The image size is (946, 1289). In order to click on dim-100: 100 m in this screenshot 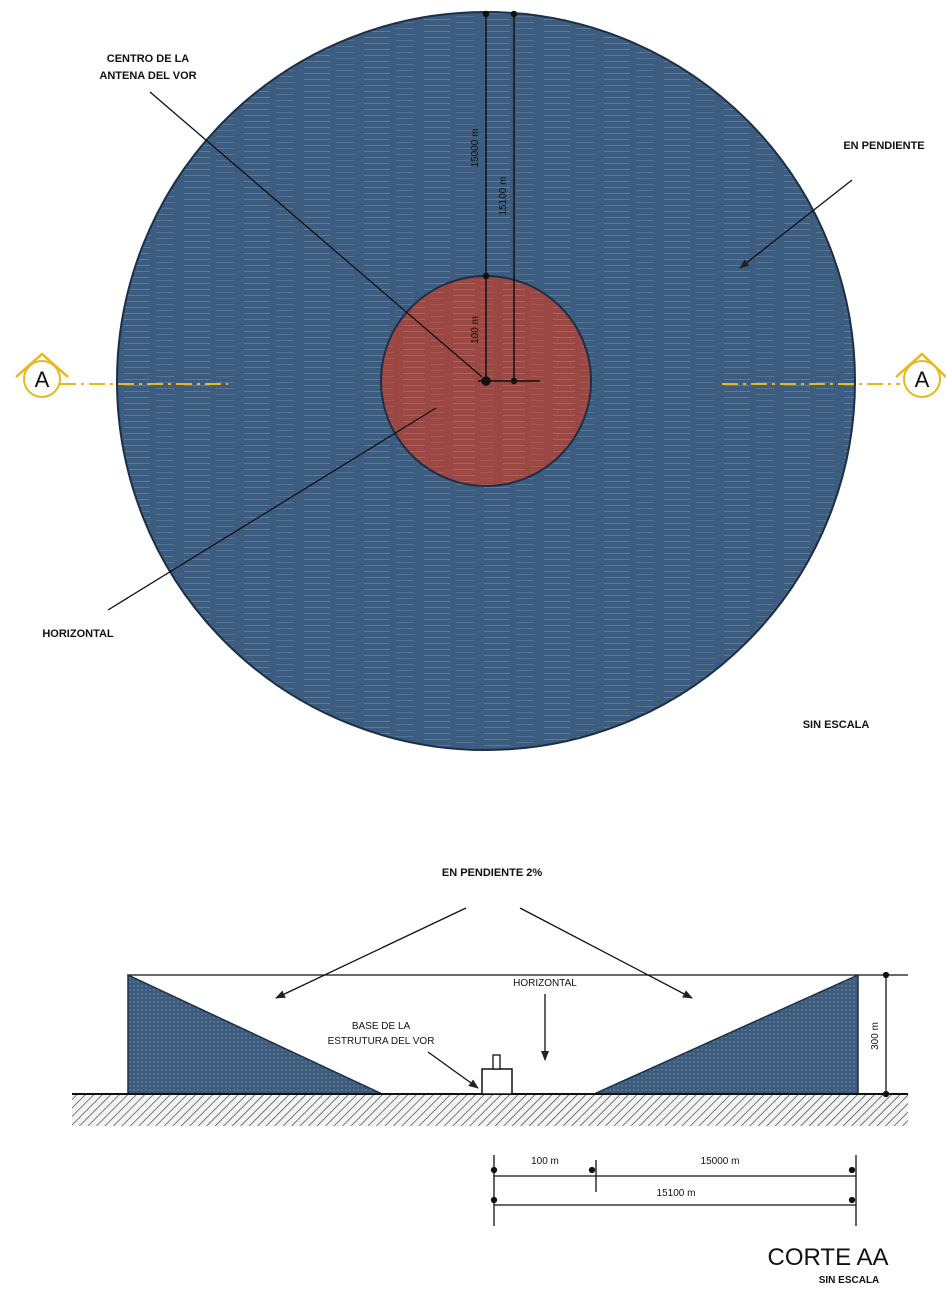, I will do `click(545, 1161)`.